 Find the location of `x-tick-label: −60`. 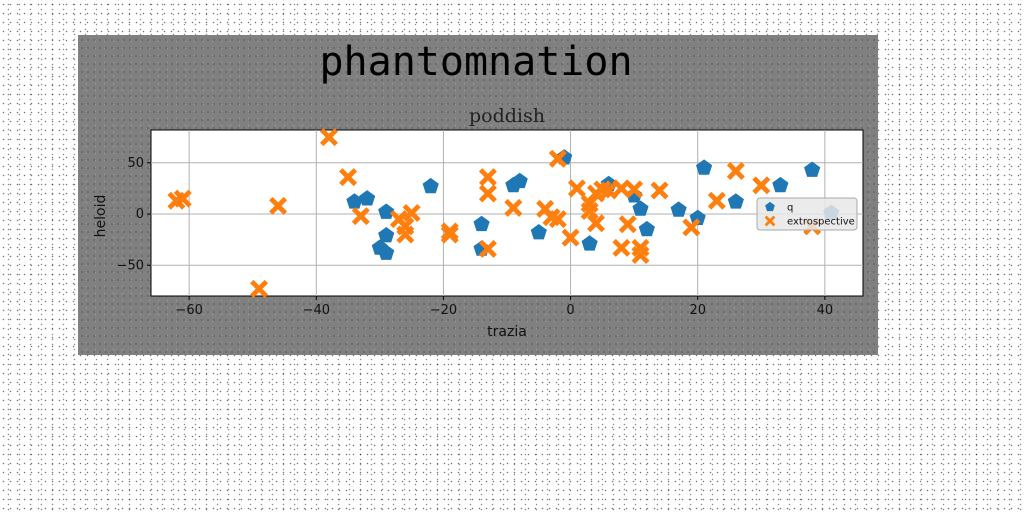

x-tick-label: −60 is located at coordinates (188, 310).